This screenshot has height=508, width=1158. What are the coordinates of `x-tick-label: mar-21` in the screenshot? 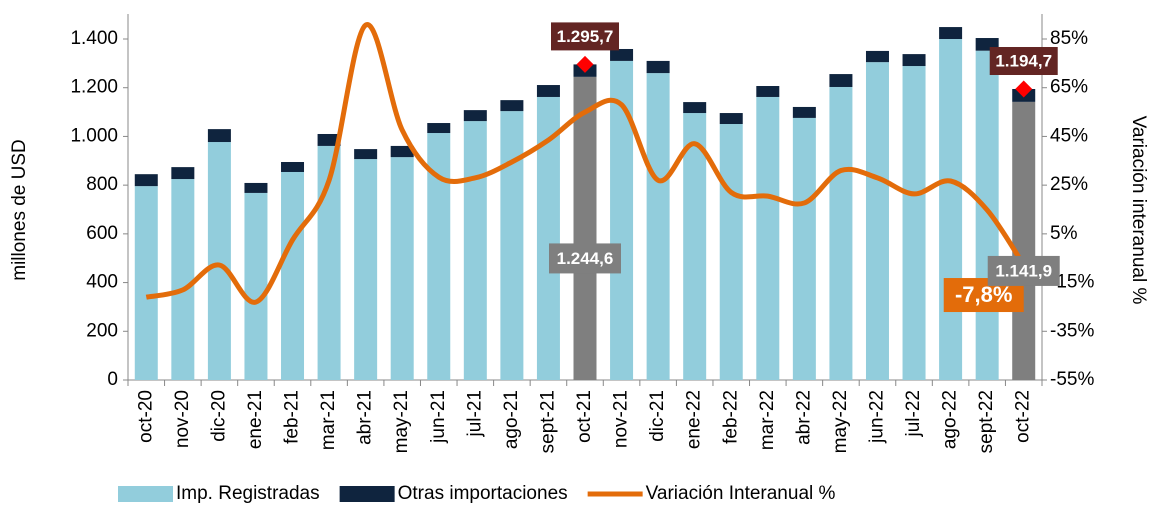 It's located at (328, 420).